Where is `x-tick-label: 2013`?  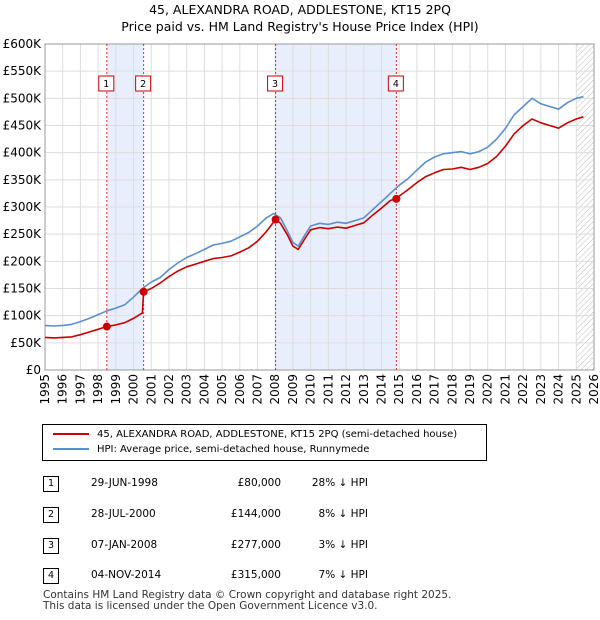 x-tick-label: 2013 is located at coordinates (364, 389).